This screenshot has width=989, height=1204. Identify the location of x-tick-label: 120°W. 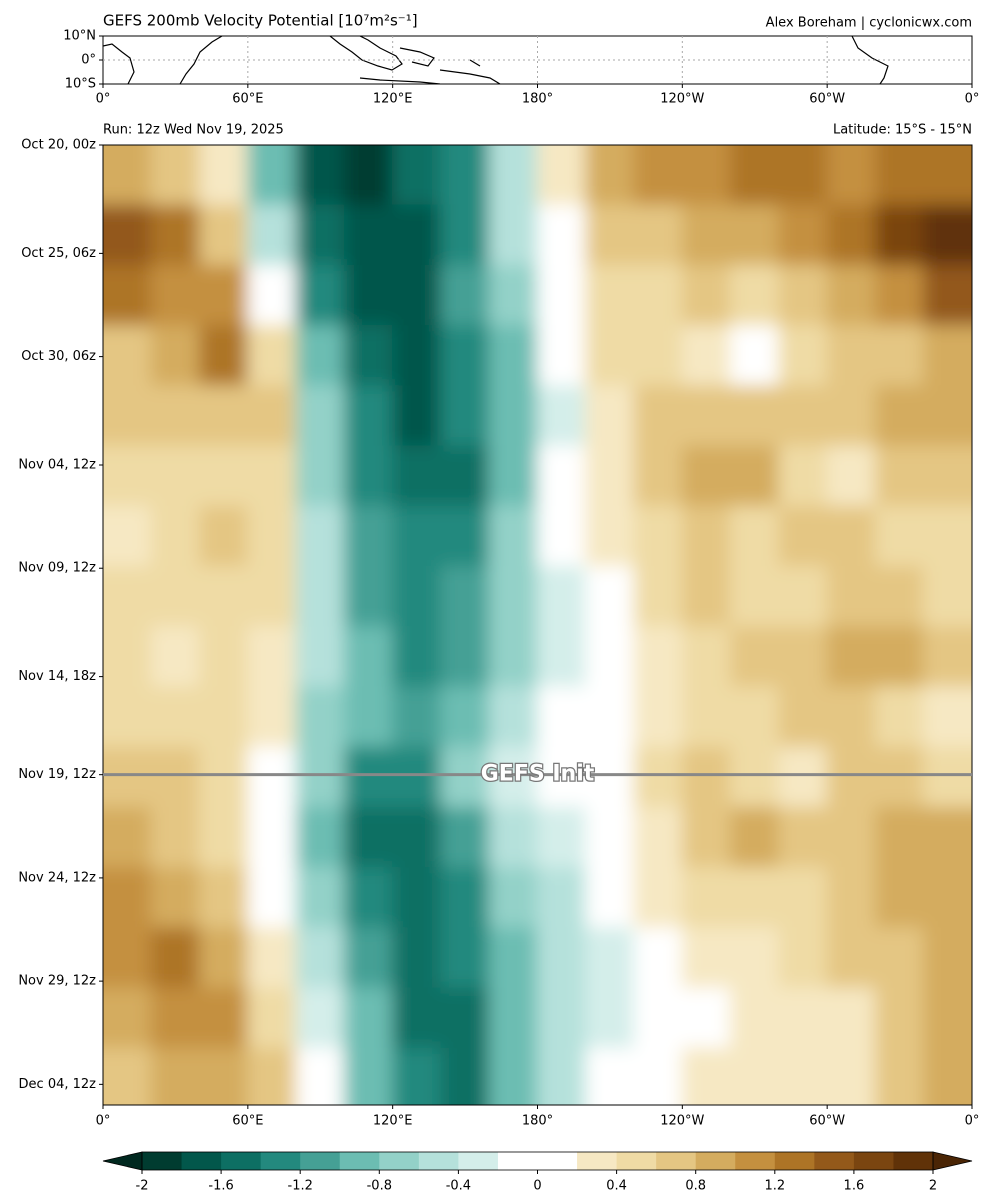
(682, 99).